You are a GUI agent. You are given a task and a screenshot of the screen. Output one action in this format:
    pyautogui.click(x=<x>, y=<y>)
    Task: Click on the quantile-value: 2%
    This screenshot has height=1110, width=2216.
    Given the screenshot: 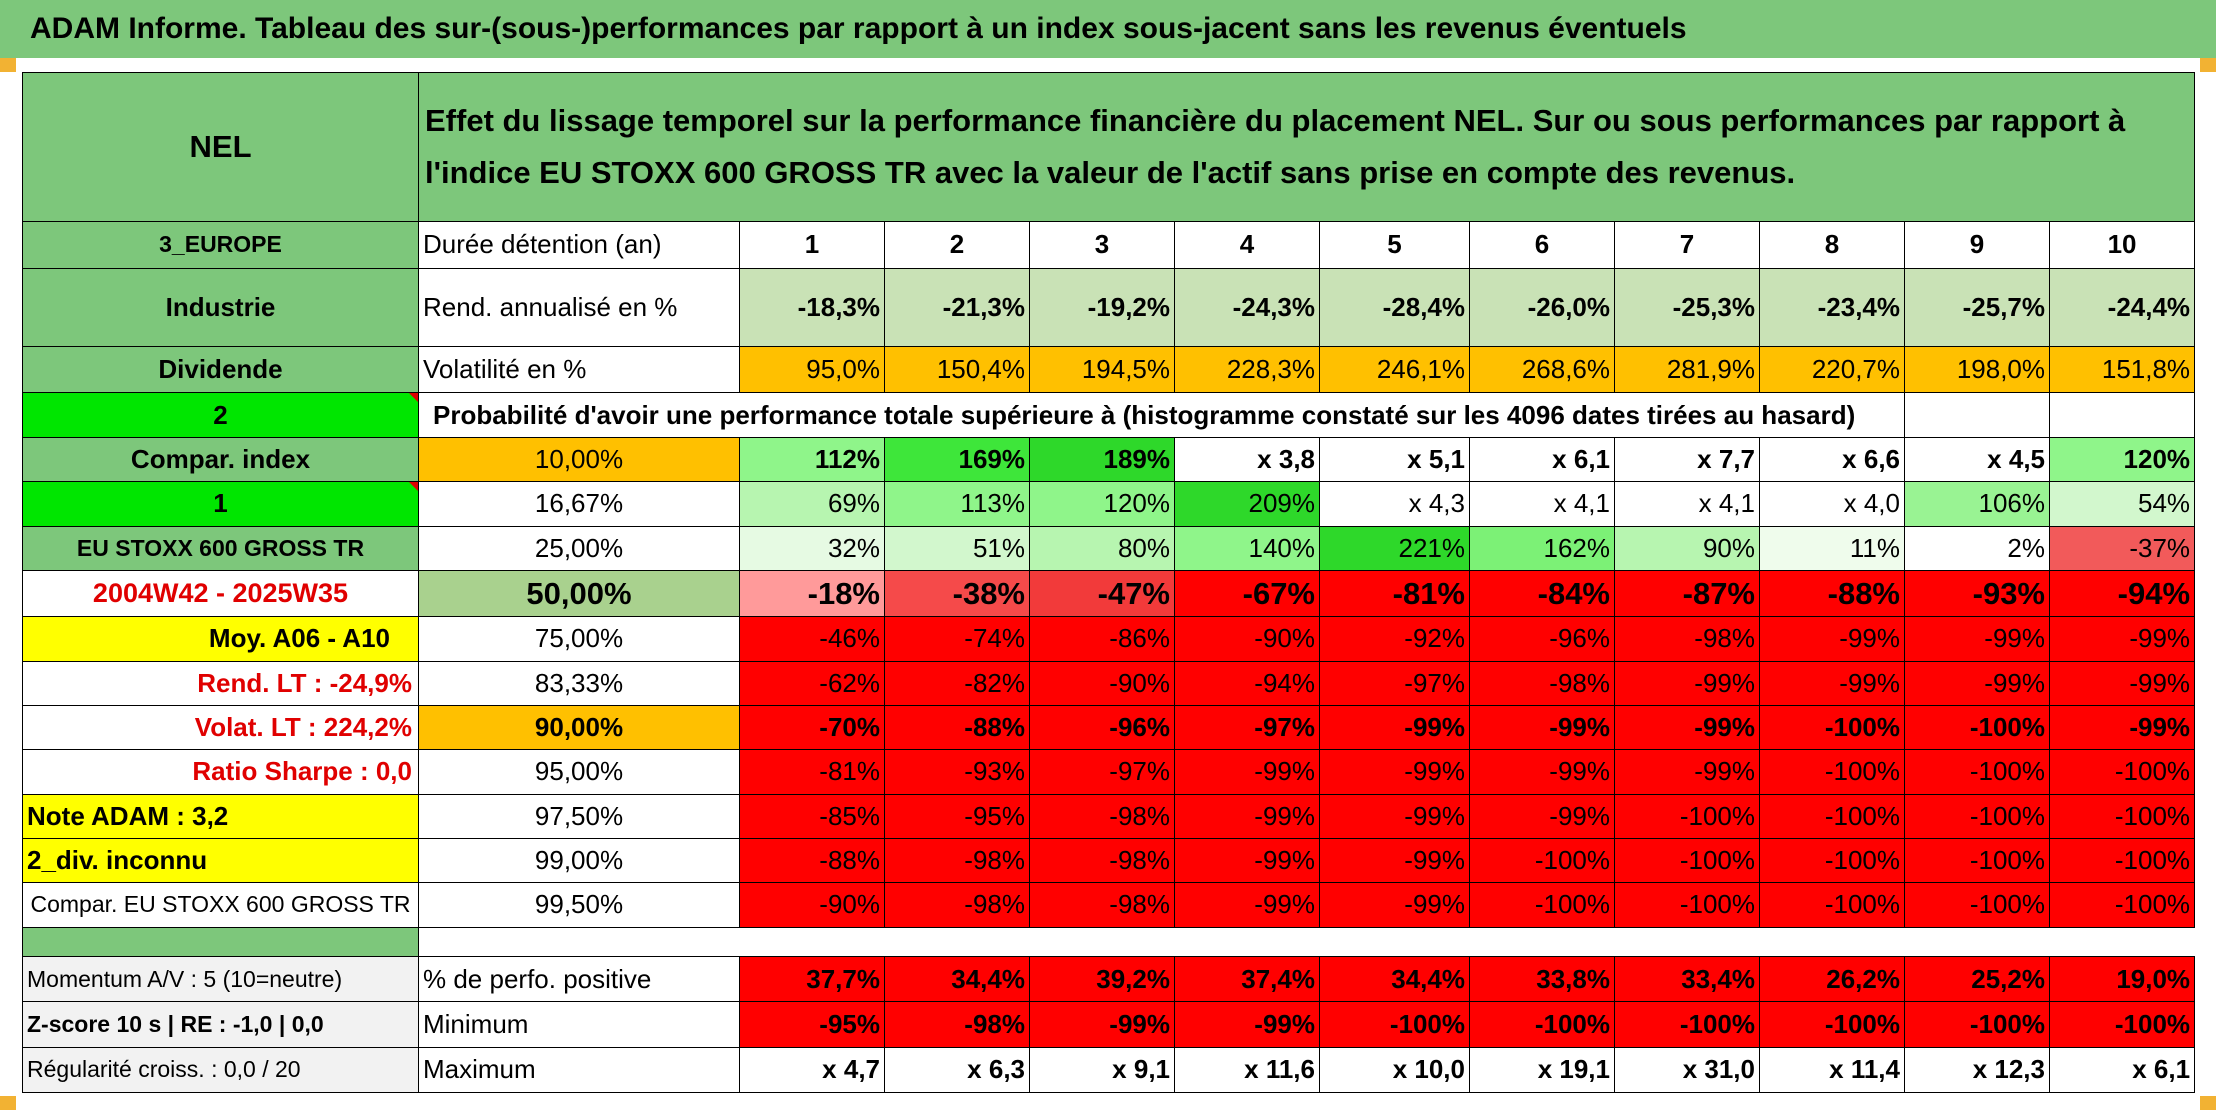 What is the action you would take?
    pyautogui.click(x=1977, y=548)
    